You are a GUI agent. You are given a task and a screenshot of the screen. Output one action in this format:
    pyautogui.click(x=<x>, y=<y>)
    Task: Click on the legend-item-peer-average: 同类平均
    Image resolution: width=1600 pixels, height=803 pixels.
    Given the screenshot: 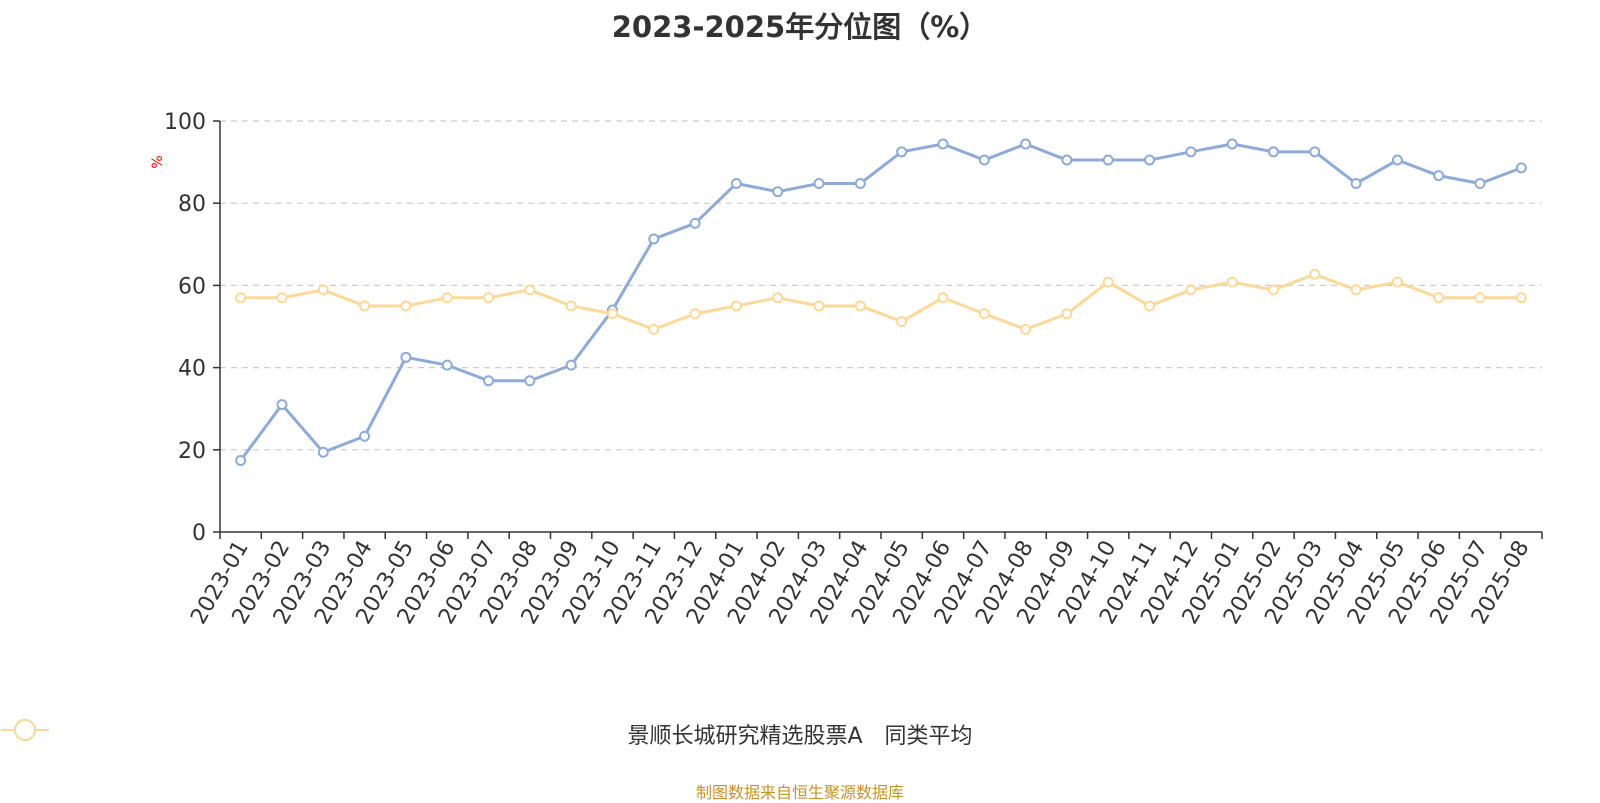 What is the action you would take?
    pyautogui.click(x=487, y=734)
    